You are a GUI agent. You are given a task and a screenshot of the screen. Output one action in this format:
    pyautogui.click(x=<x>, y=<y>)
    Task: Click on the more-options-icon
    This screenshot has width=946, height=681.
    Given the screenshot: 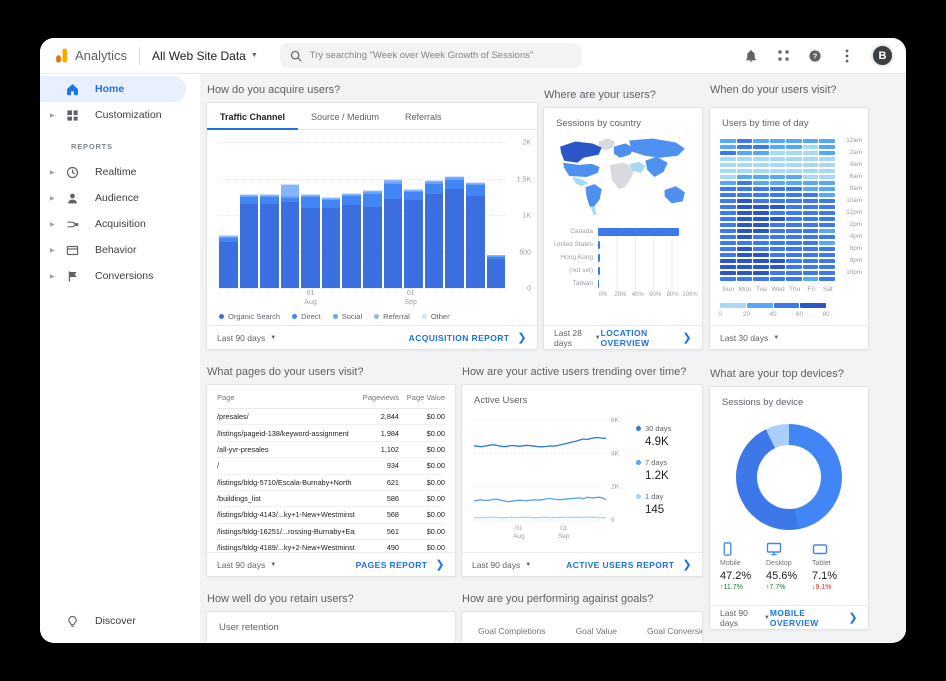 What is the action you would take?
    pyautogui.click(x=847, y=56)
    